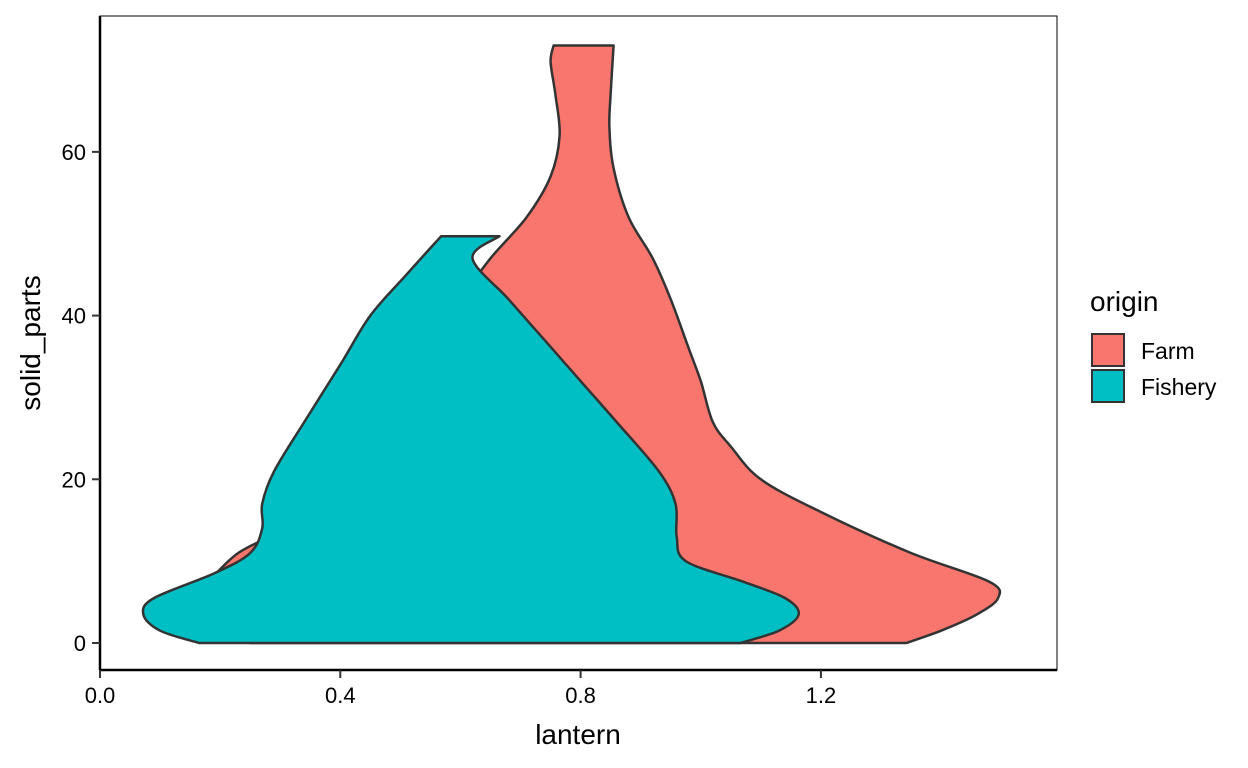  Describe the element at coordinates (1168, 351) in the screenshot. I see `legend-label-farm: Farm` at that location.